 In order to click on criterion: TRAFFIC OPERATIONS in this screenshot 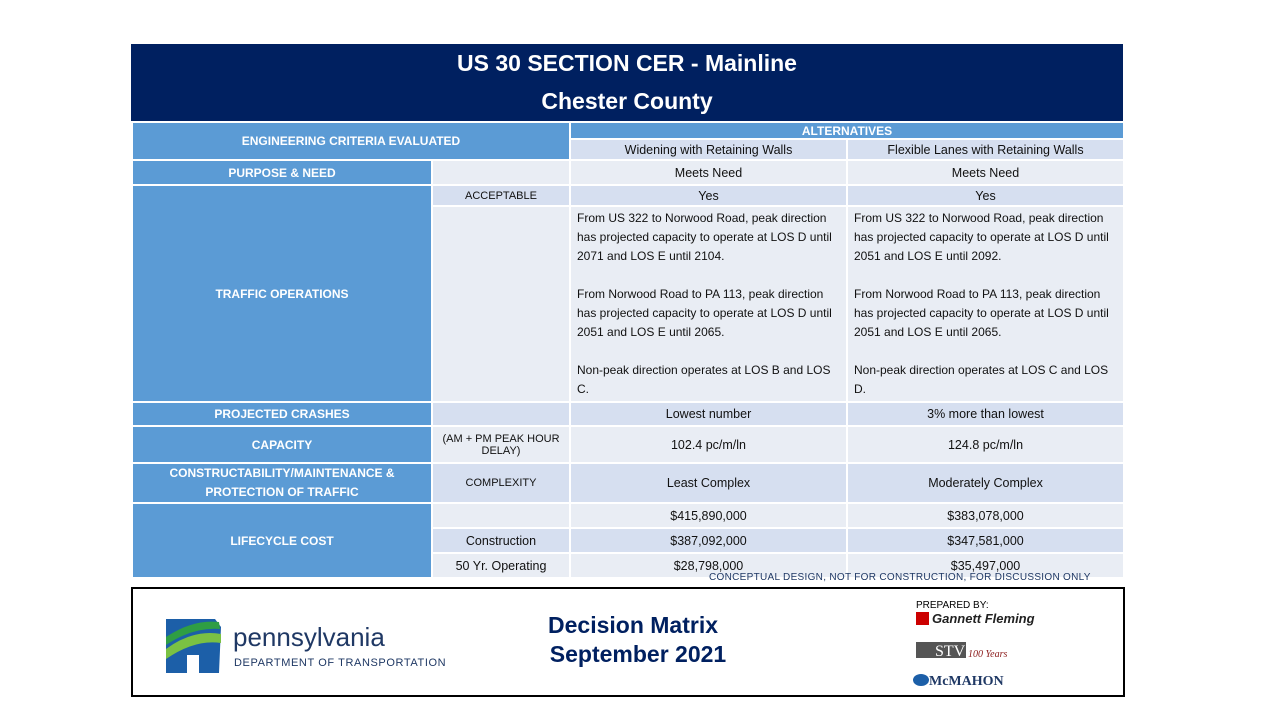, I will do `click(282, 293)`.